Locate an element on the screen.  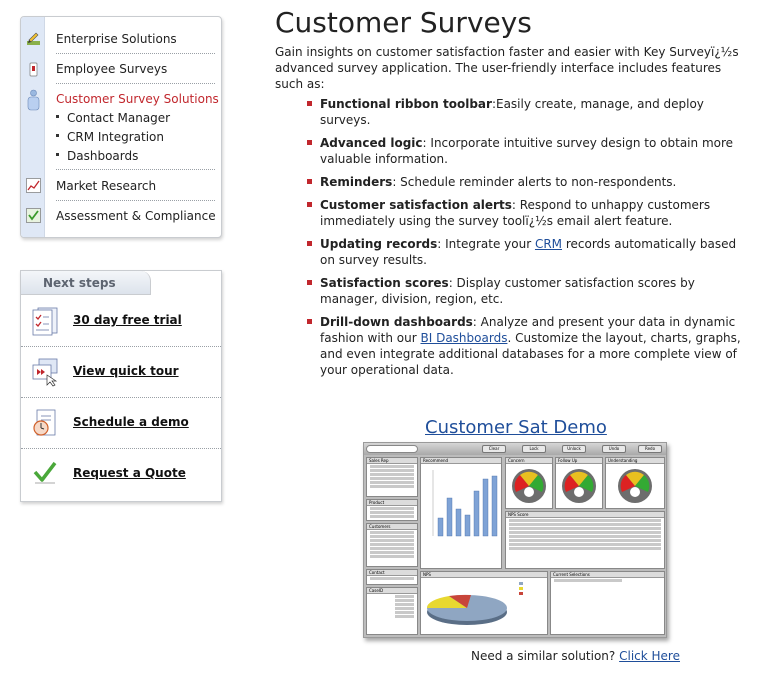
concern-gauge-icon is located at coordinates (529, 486).